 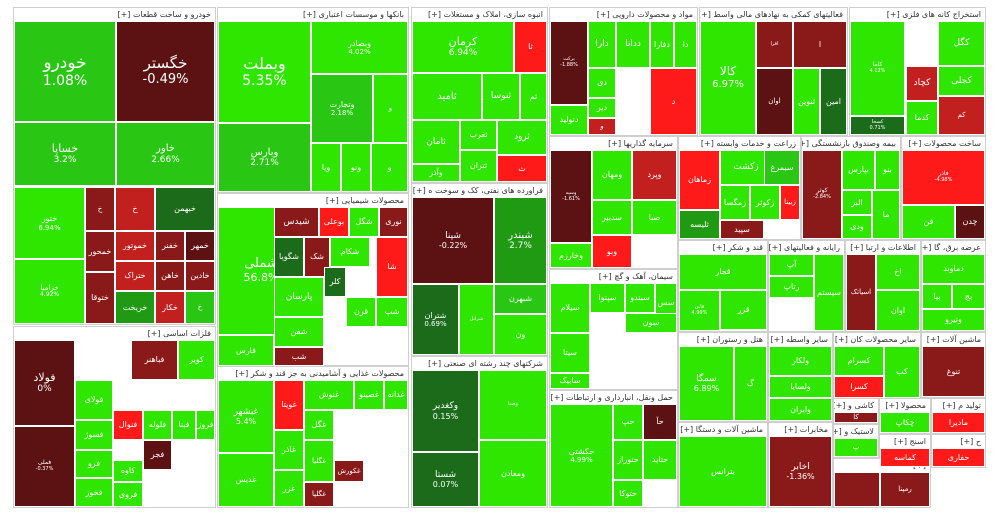 I want to click on stock-tile: چکاپ, so click(x=905, y=422).